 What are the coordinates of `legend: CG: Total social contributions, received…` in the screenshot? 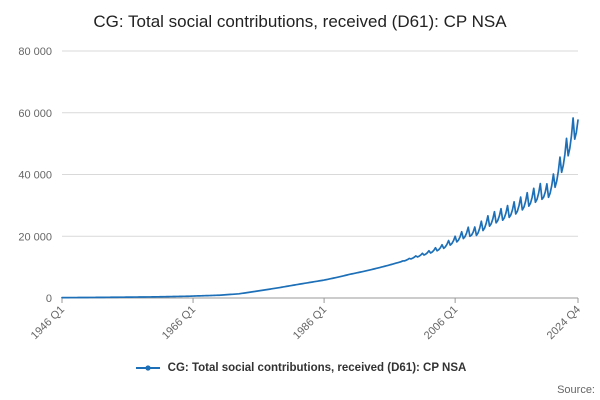 It's located at (300, 368).